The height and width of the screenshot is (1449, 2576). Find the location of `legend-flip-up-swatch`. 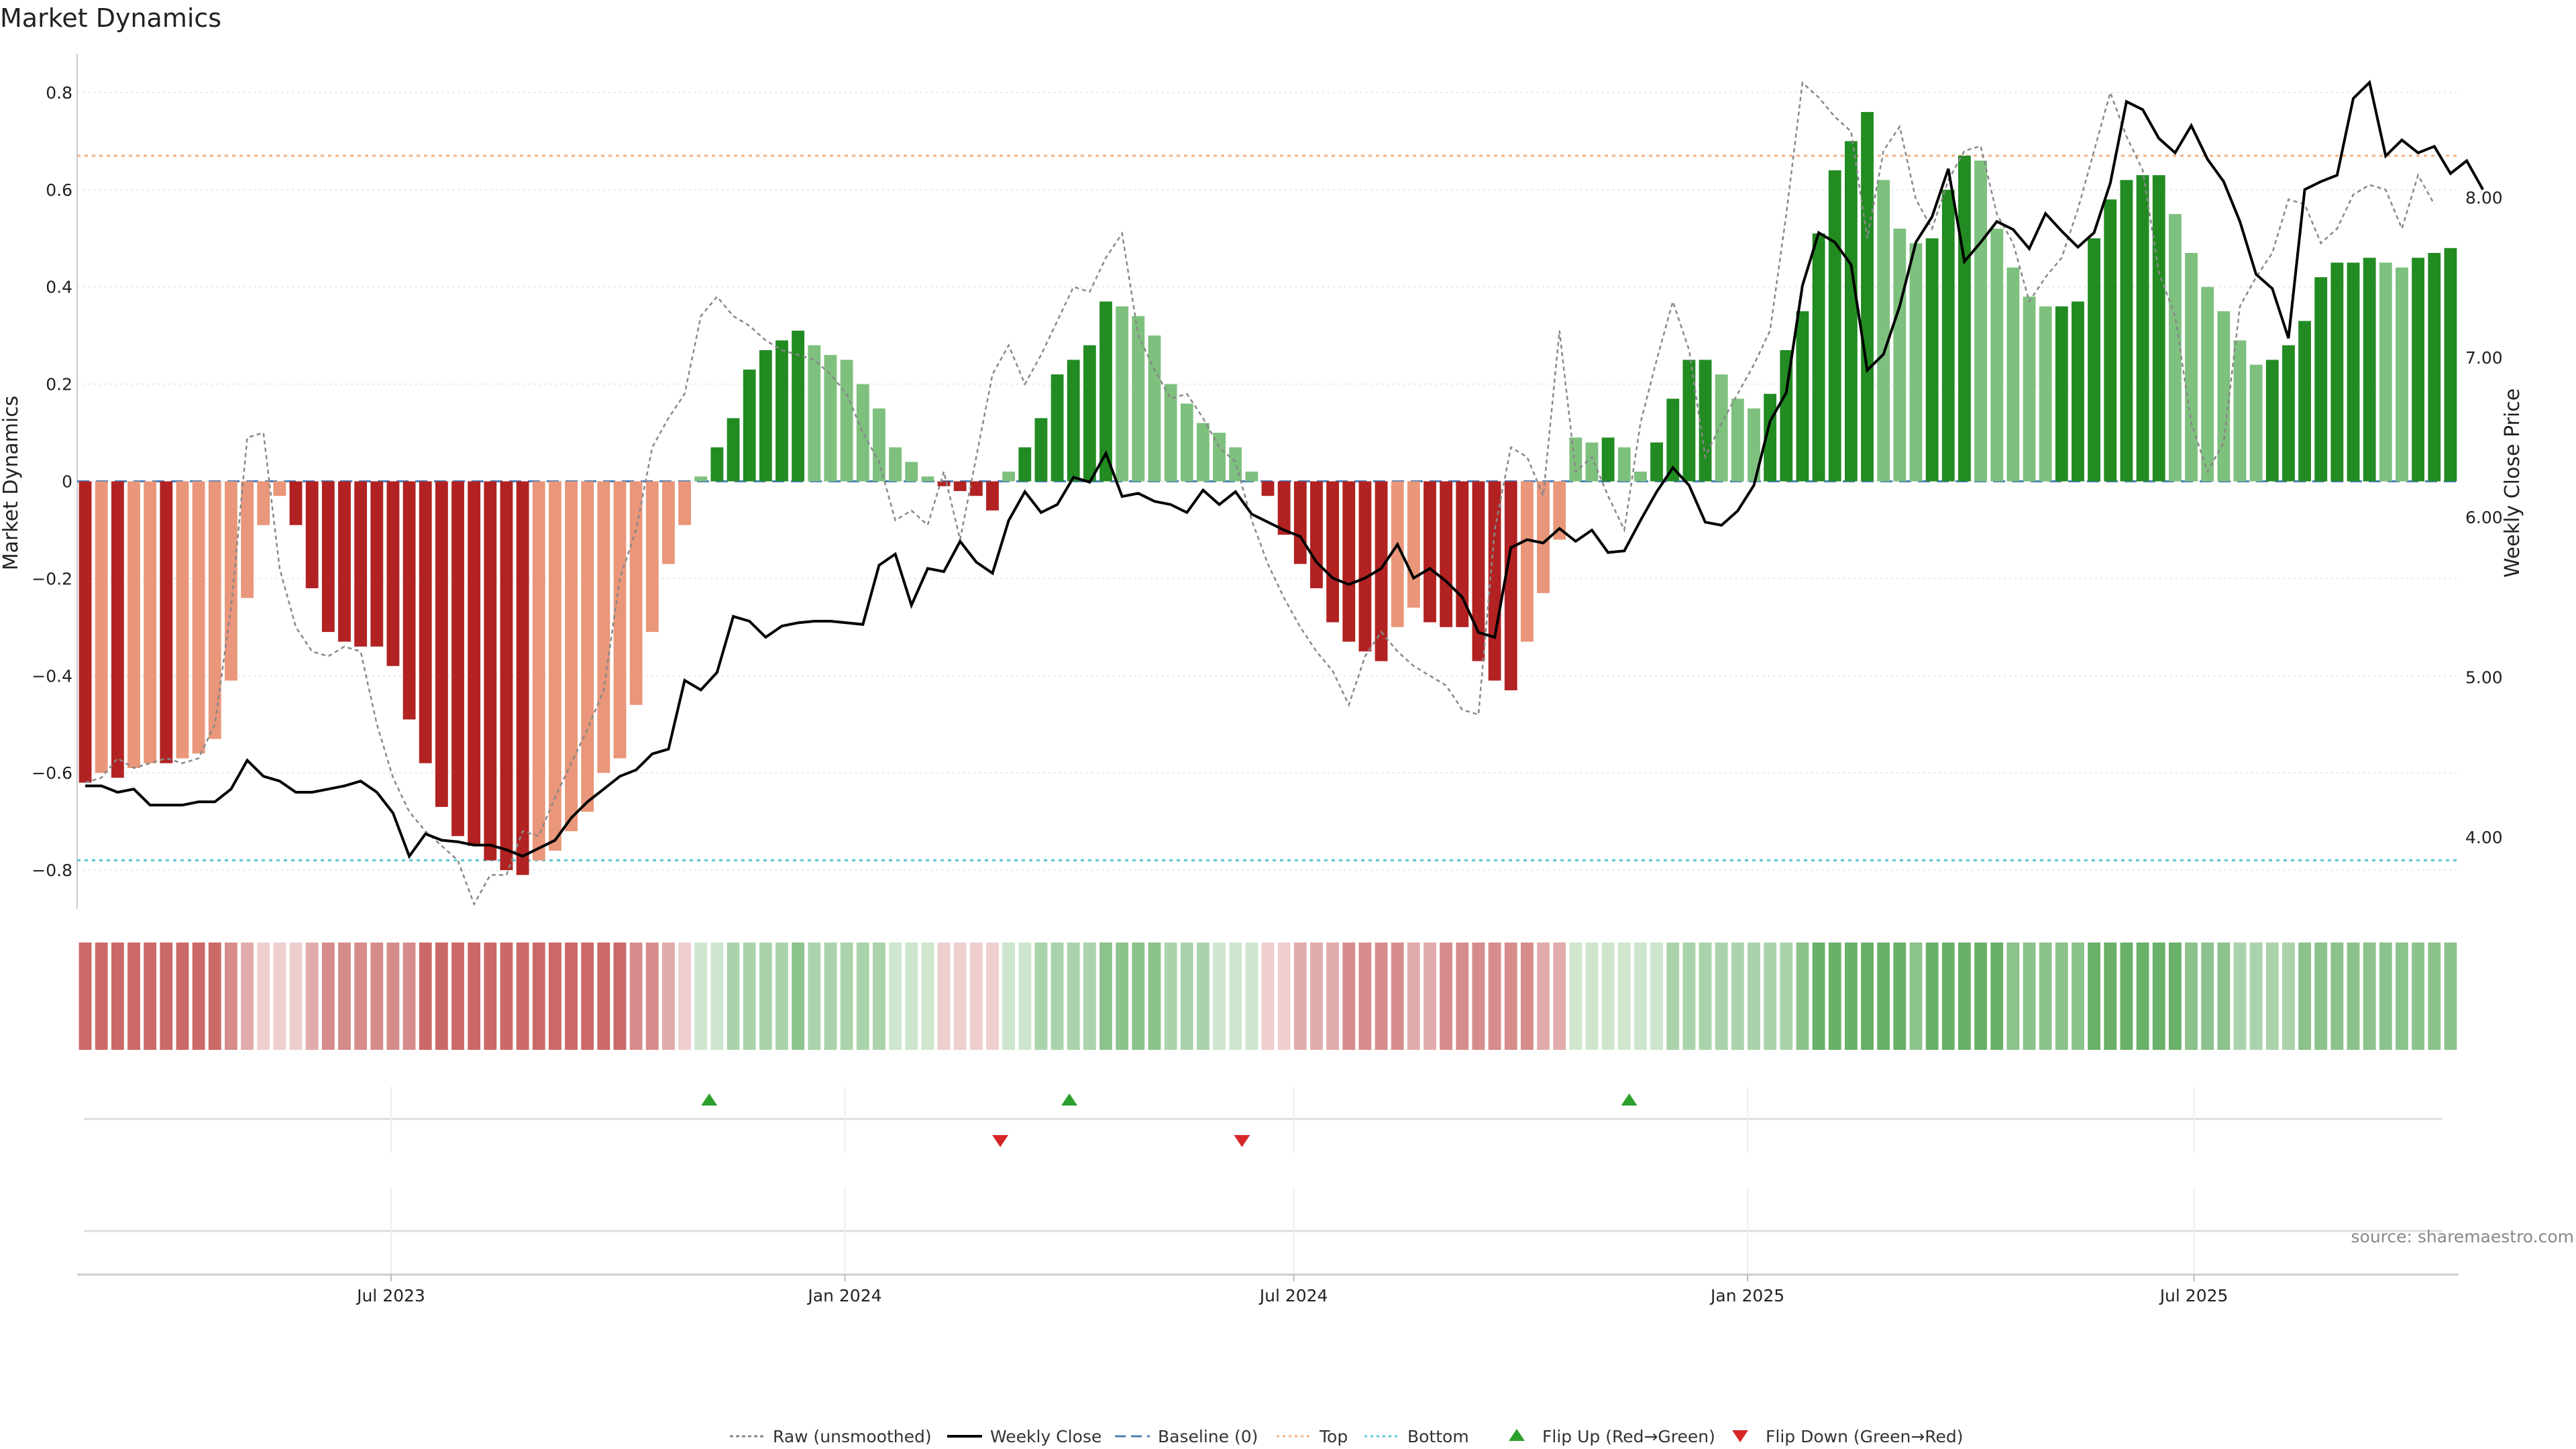

legend-flip-up-swatch is located at coordinates (1517, 1435).